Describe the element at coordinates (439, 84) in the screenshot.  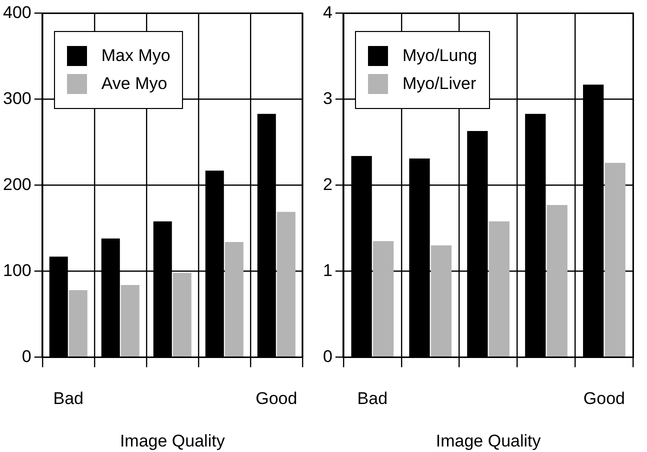
I see `legend-label: Myo/Liver` at that location.